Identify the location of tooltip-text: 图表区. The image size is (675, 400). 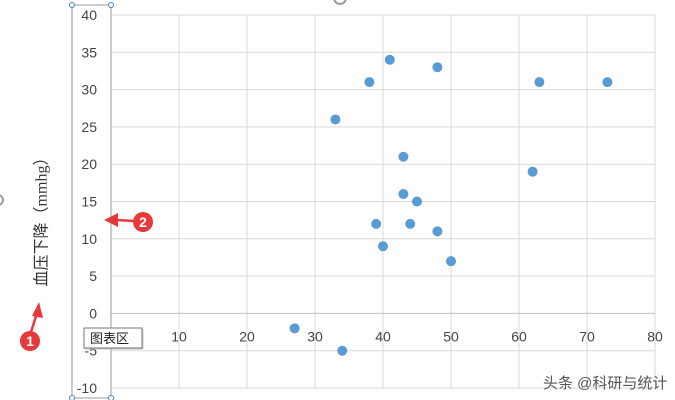
(109, 338).